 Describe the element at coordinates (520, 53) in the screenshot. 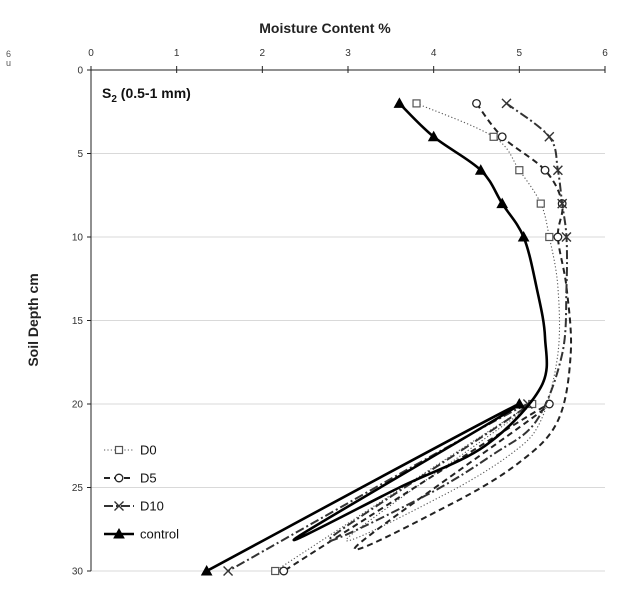

I see `x-tick-label-5: 5` at that location.